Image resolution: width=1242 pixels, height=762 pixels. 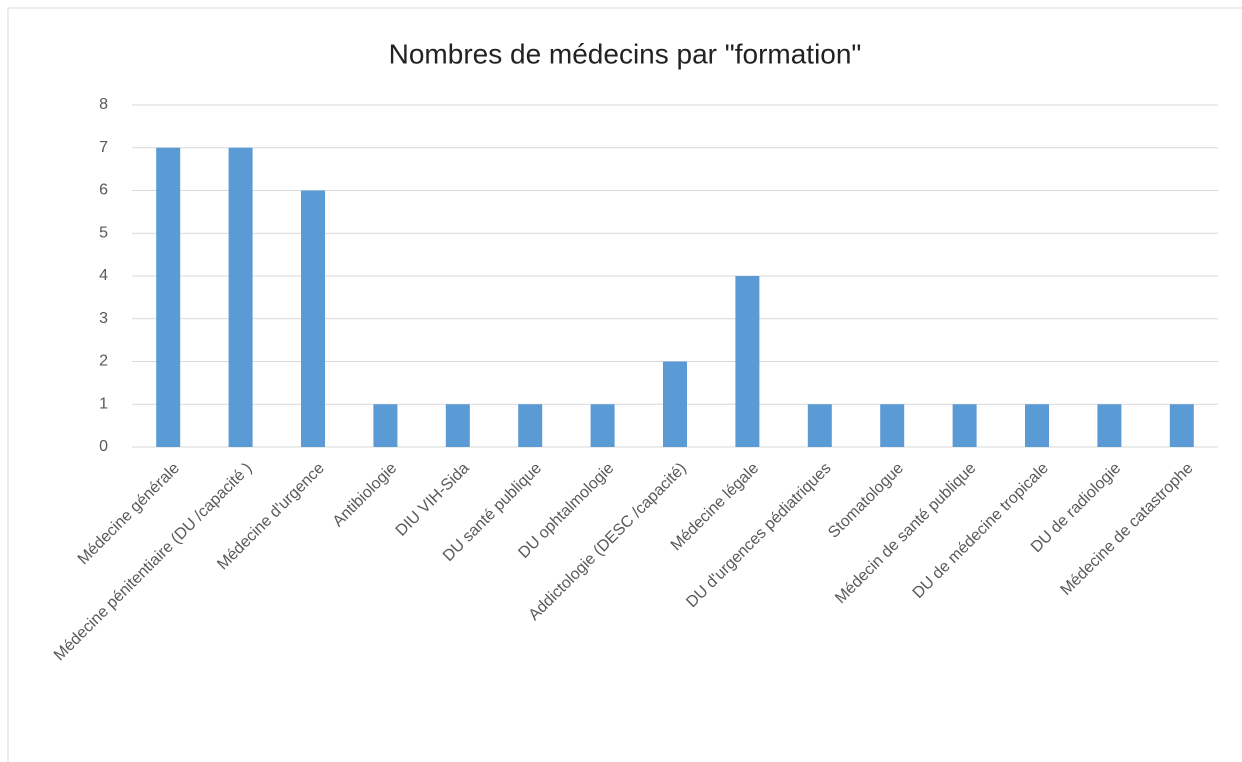 What do you see at coordinates (103, 147) in the screenshot?
I see `y-tick-label: 7` at bounding box center [103, 147].